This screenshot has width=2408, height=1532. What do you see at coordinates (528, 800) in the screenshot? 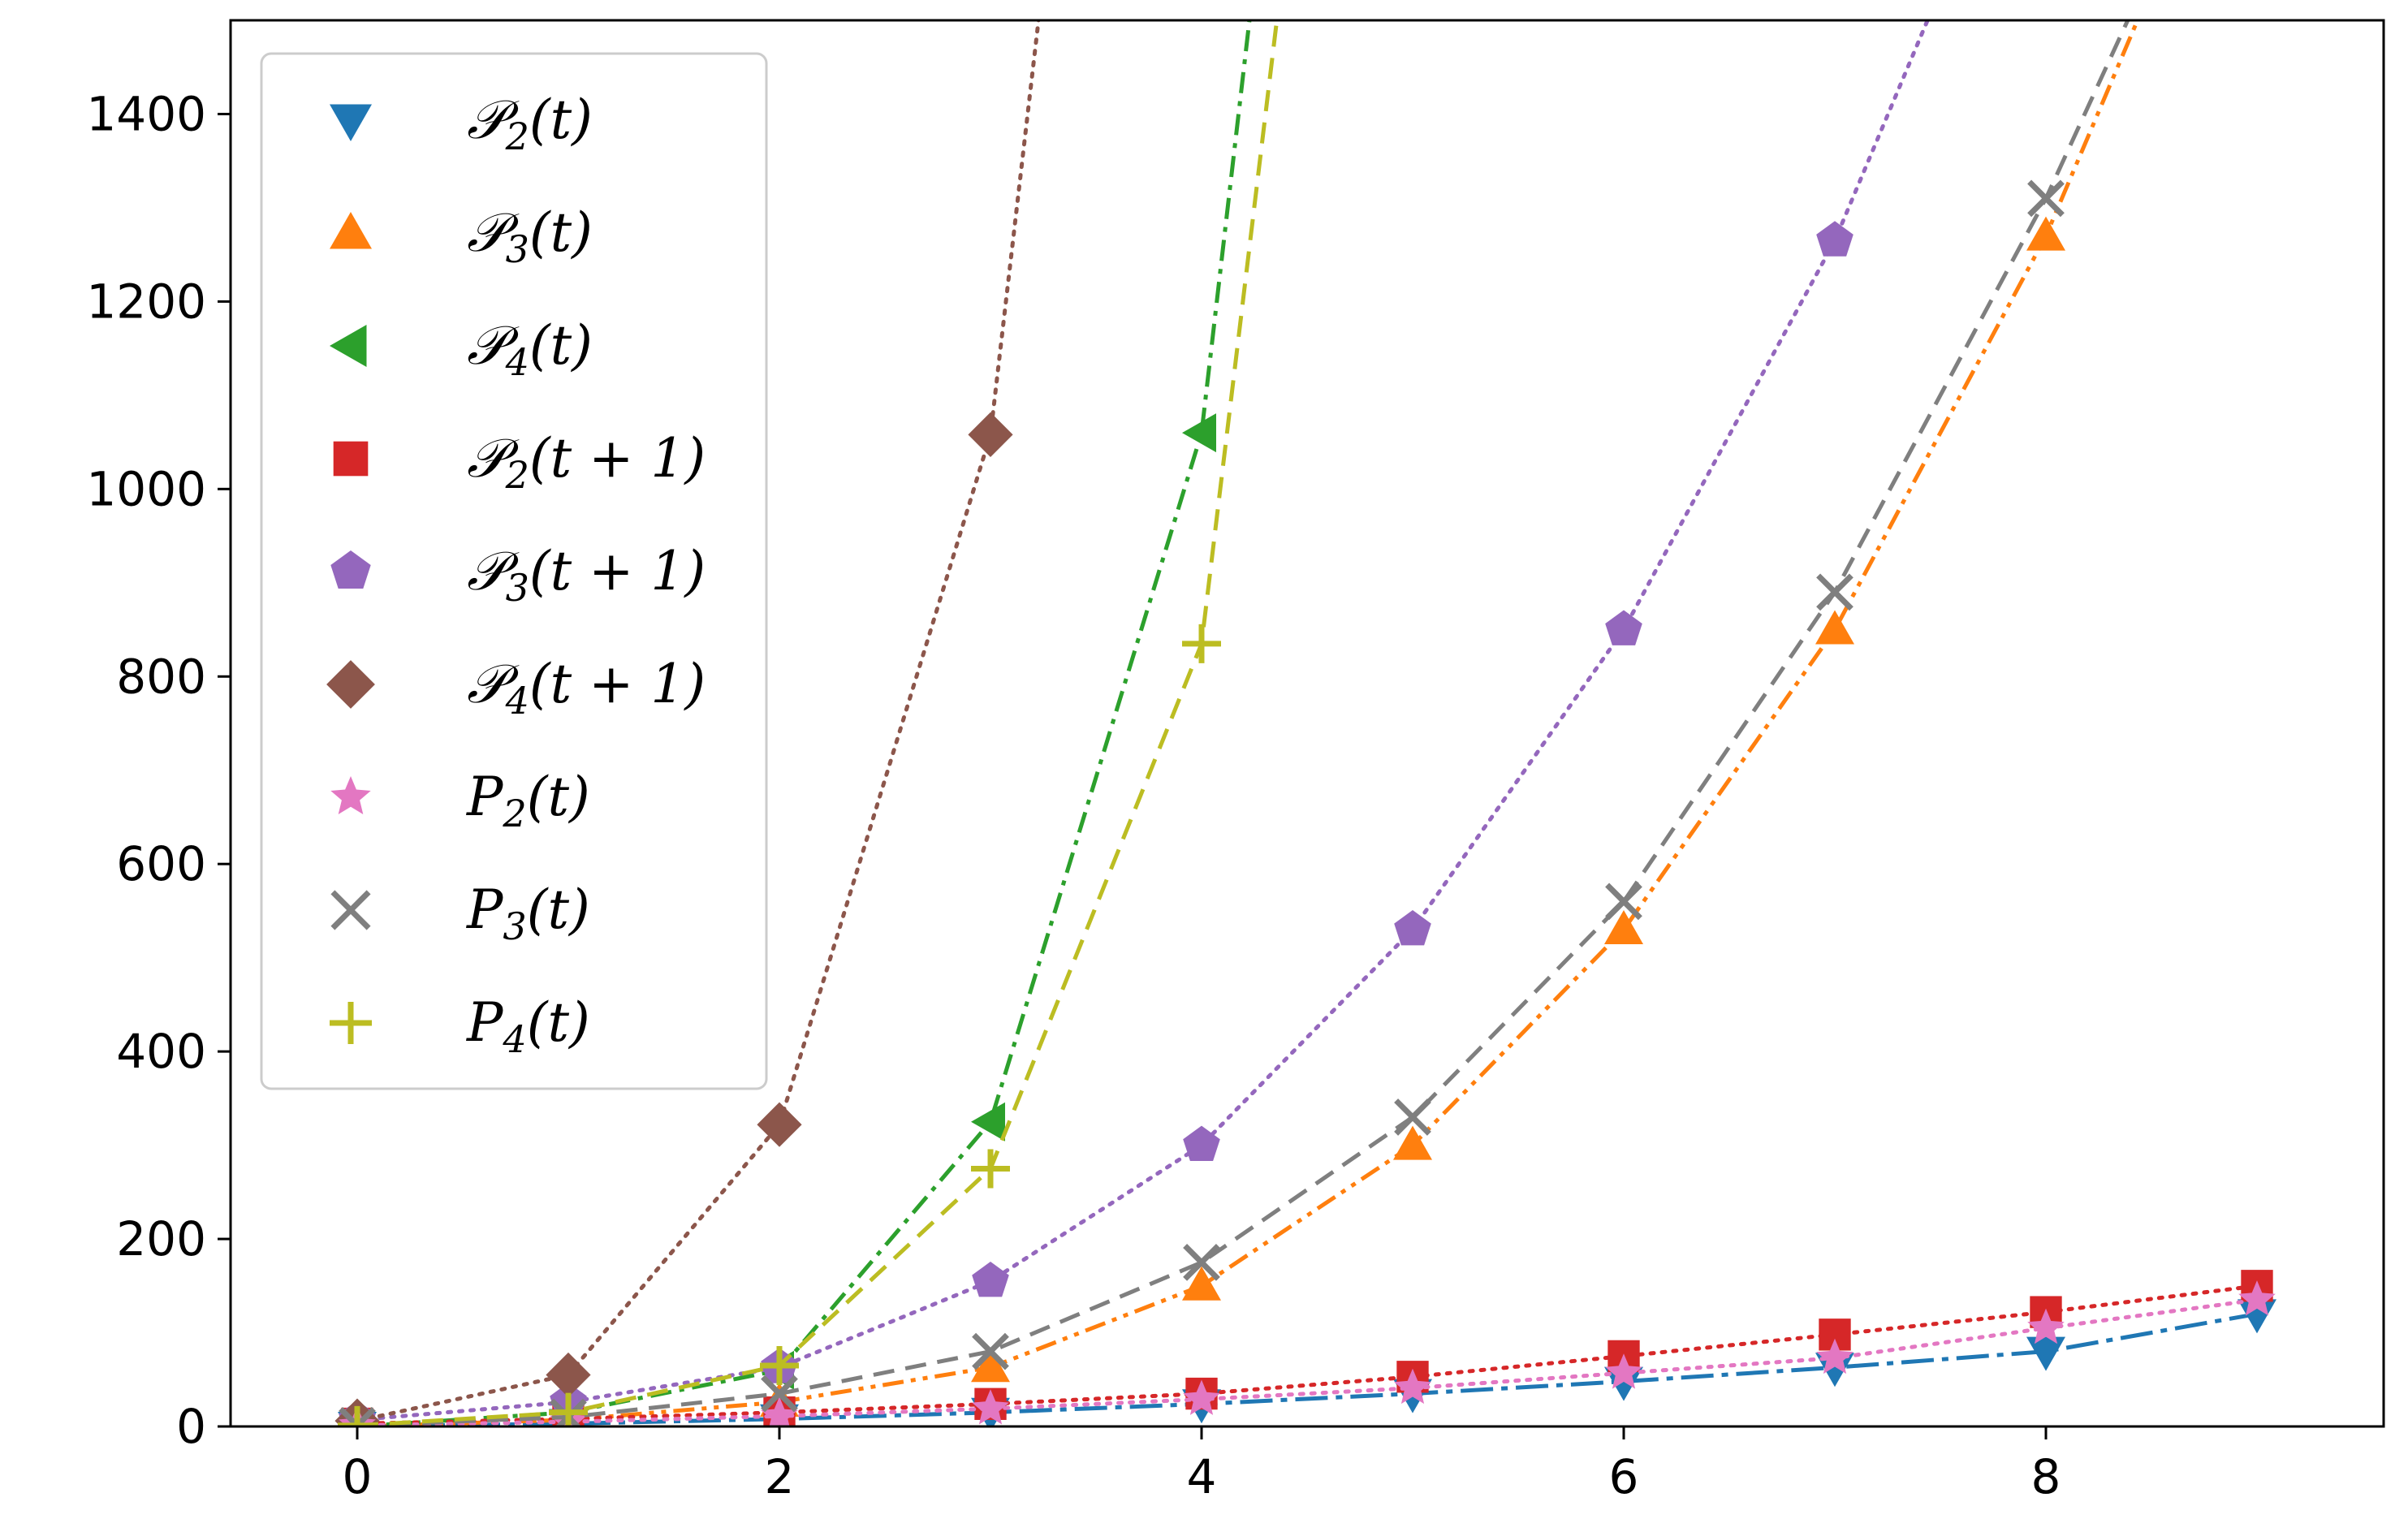
I see `legend-label: P2(t)` at bounding box center [528, 800].